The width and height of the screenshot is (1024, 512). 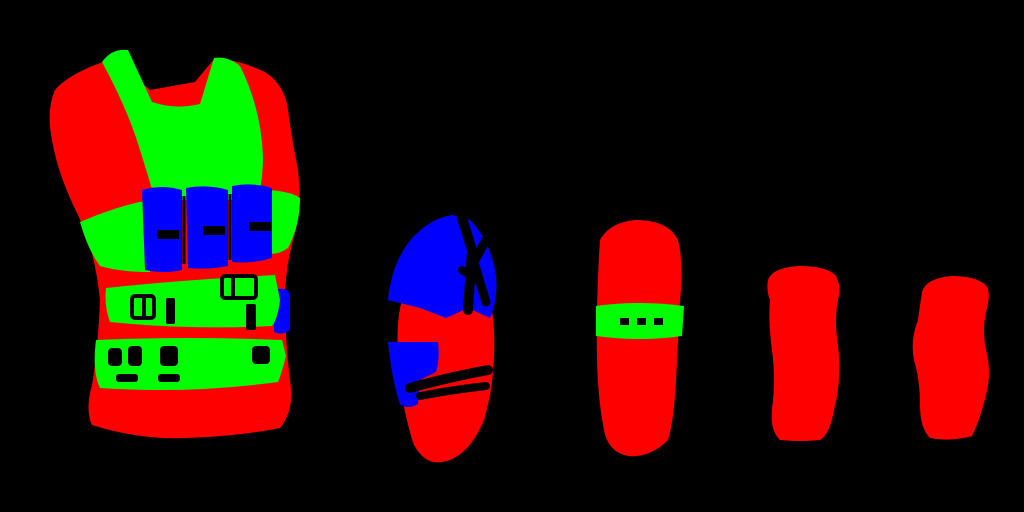 I want to click on shoulder-pad-flap, so click(x=413, y=374).